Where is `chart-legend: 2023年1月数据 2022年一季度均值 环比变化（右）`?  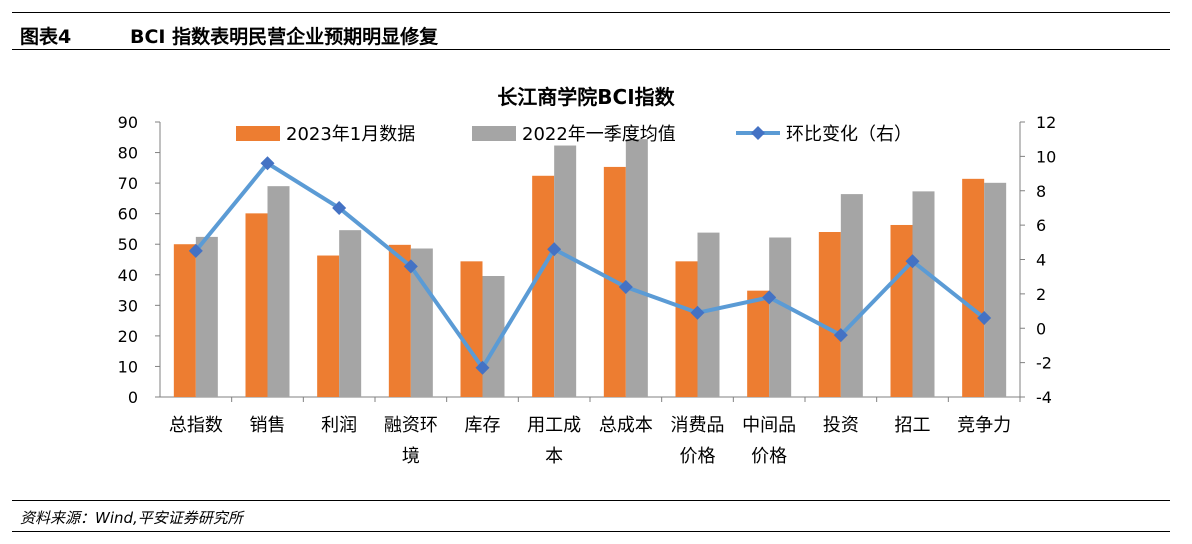 chart-legend: 2023年1月数据 2022年一季度均值 环比变化（右） is located at coordinates (574, 134).